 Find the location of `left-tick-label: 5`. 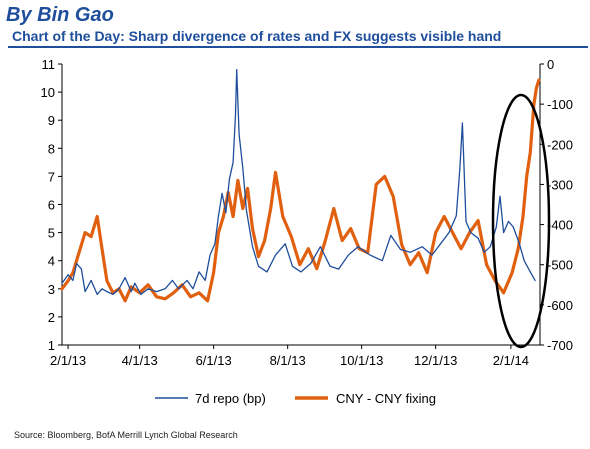

left-tick-label: 5 is located at coordinates (51, 233).